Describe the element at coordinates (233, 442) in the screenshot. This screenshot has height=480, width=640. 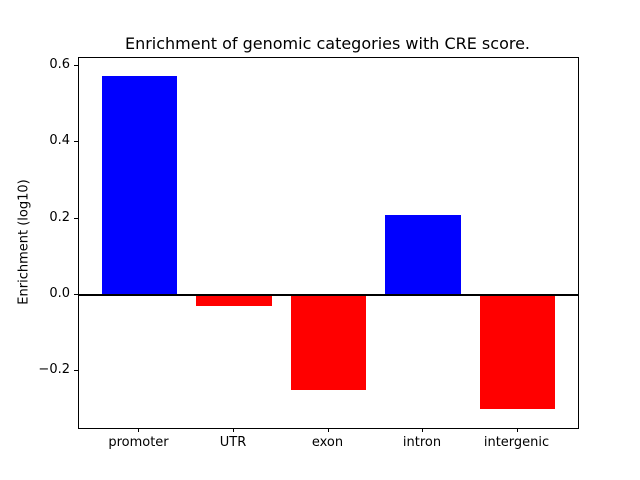
I see `x-tick-label-UTR: UTR` at that location.